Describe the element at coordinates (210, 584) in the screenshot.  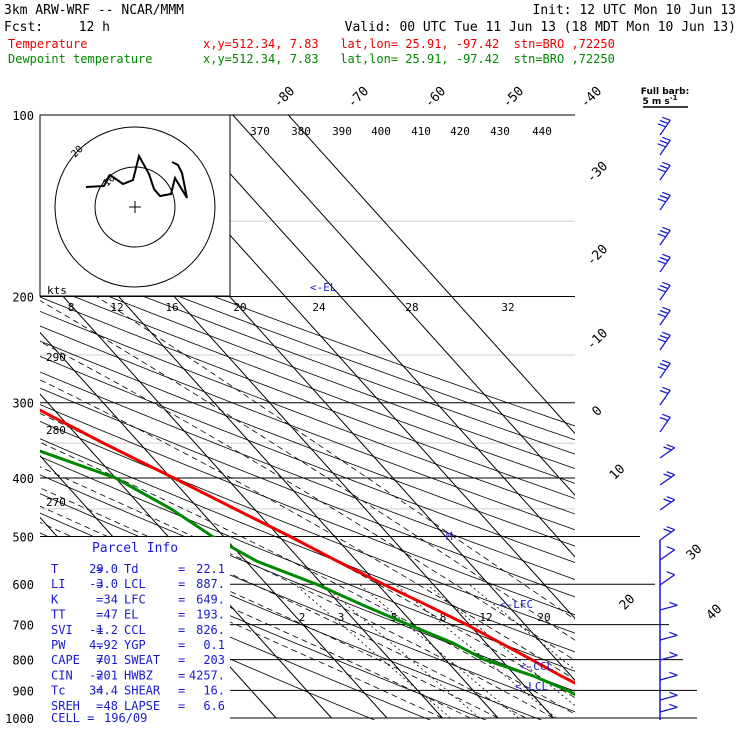
I see `parcel-row-cell: 887.` at that location.